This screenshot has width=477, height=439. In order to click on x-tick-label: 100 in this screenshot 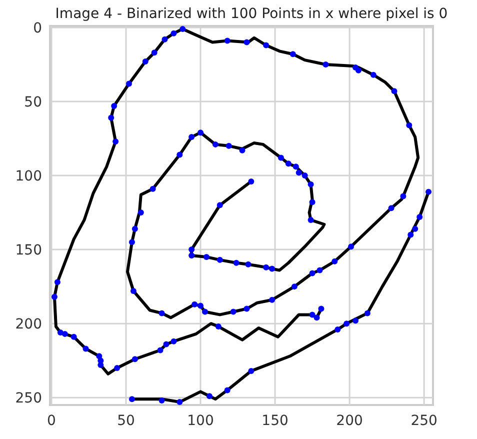, I will do `click(200, 421)`.